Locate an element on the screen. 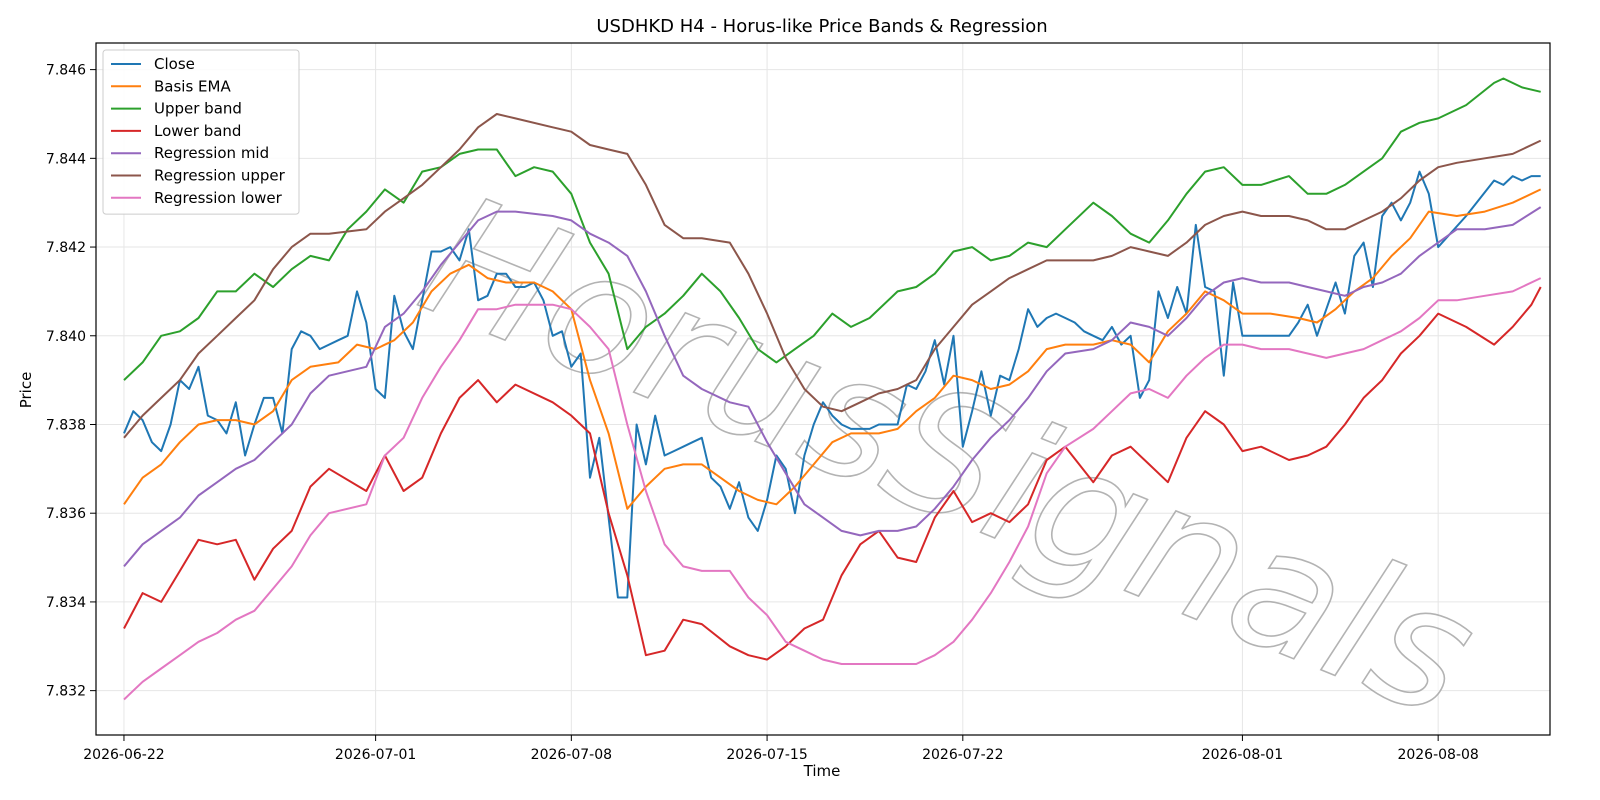  y-tick-label: 7.836 is located at coordinates (66, 514).